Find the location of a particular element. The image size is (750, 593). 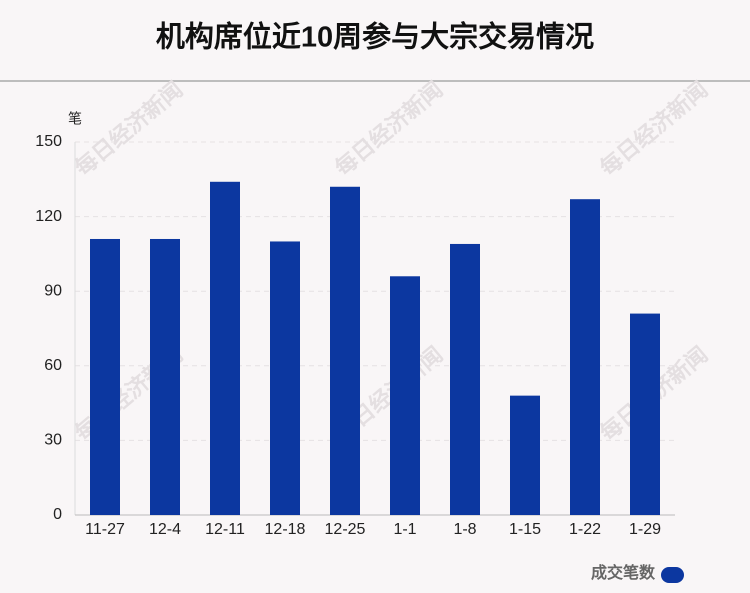

x-tick-label: 1-29 is located at coordinates (645, 529).